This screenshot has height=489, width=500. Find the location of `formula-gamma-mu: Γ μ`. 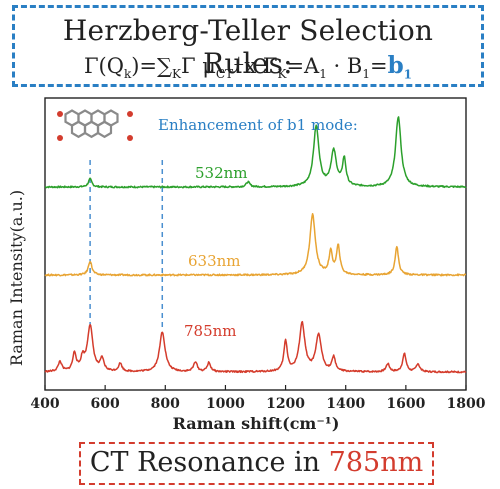

formula-gamma-mu: Γ μ is located at coordinates (198, 66).